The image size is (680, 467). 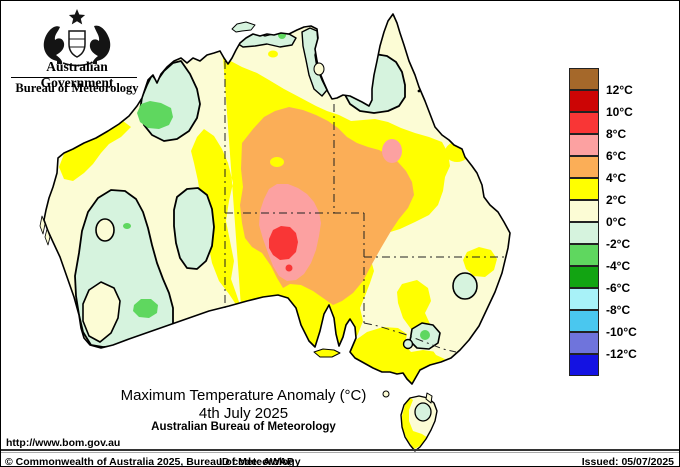 What do you see at coordinates (618, 266) in the screenshot?
I see `legend-label: -4°C` at bounding box center [618, 266].